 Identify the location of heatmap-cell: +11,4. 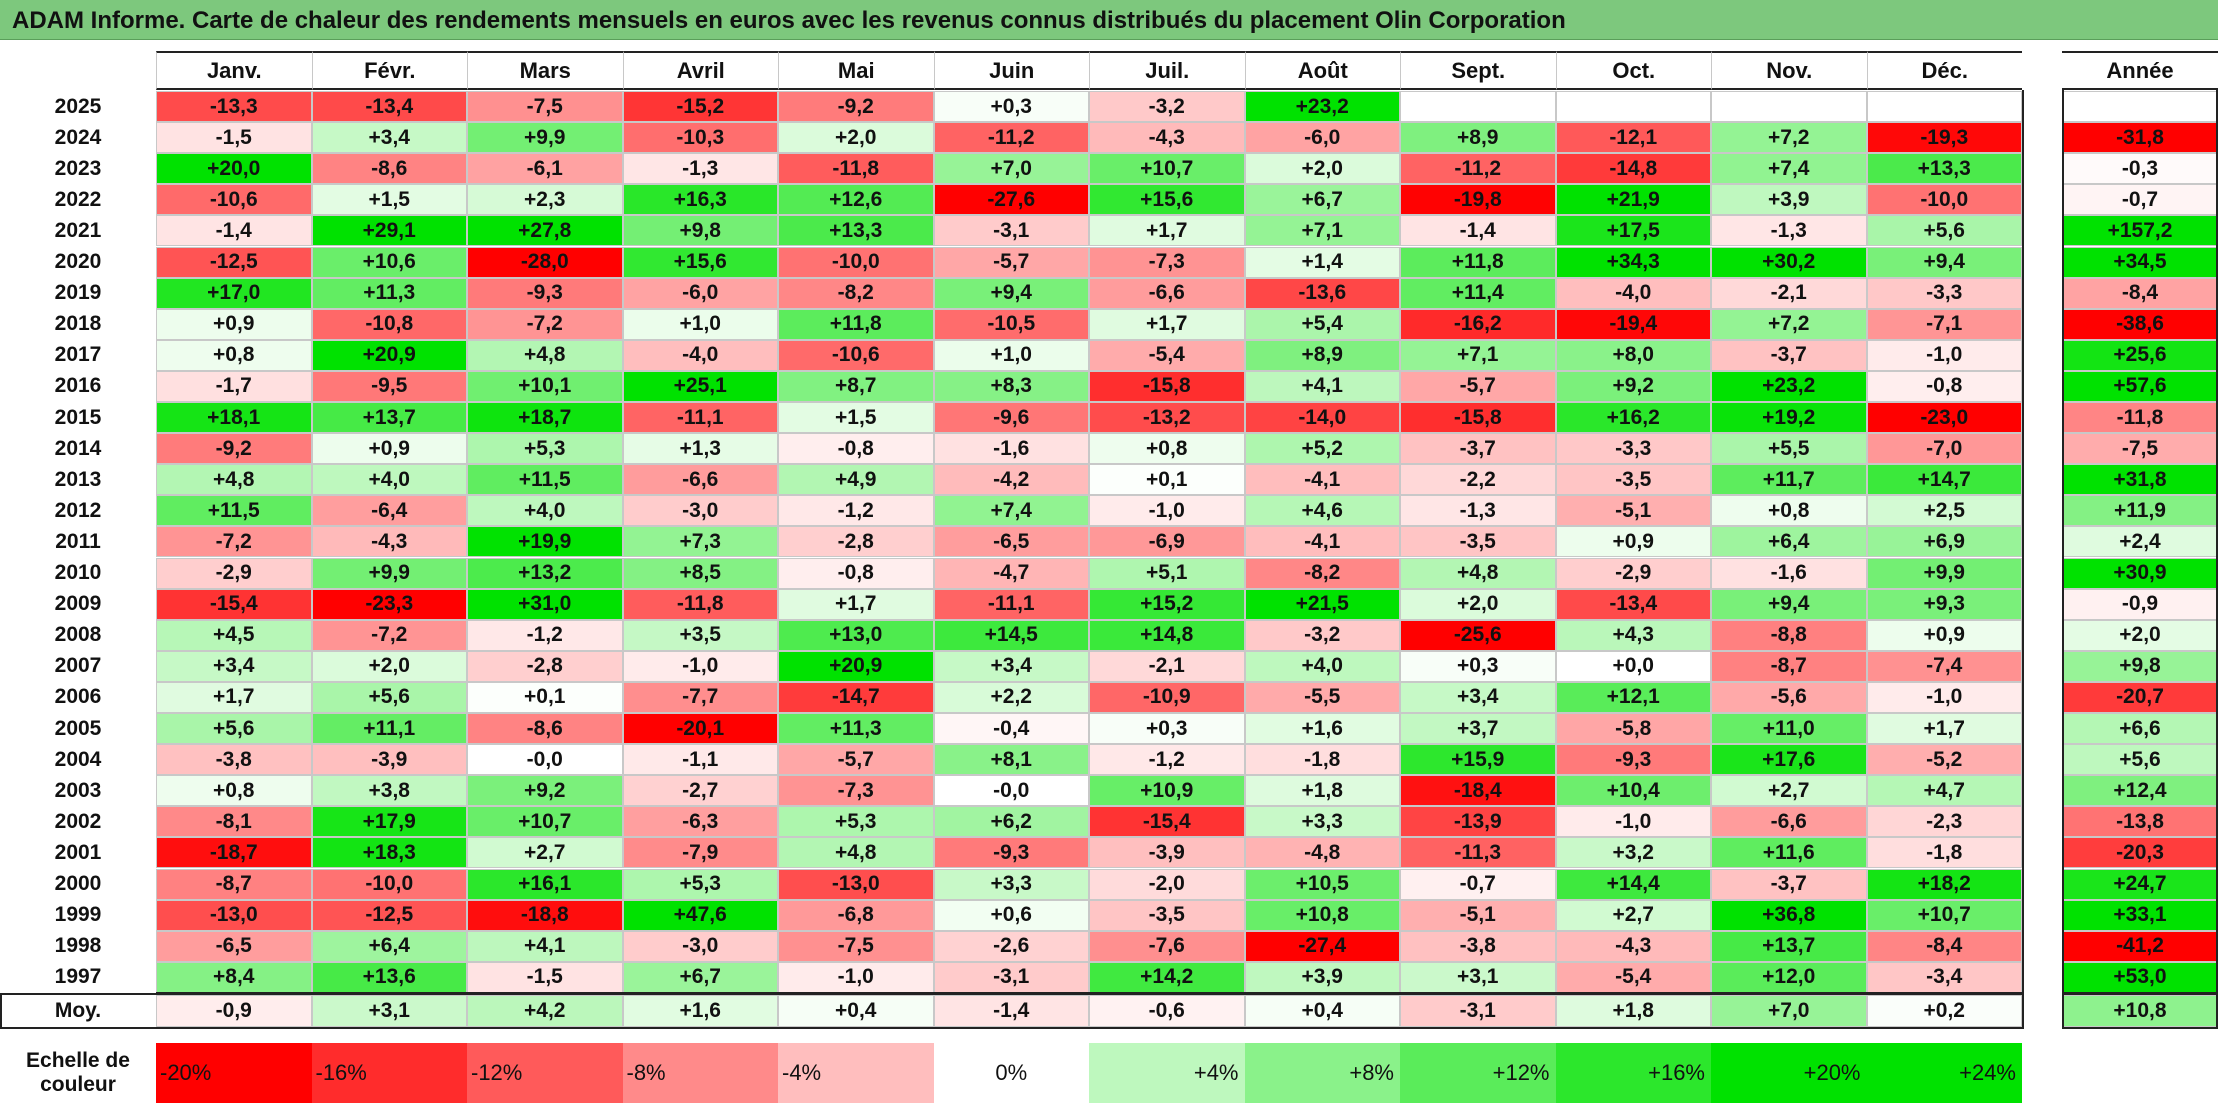
(1478, 293).